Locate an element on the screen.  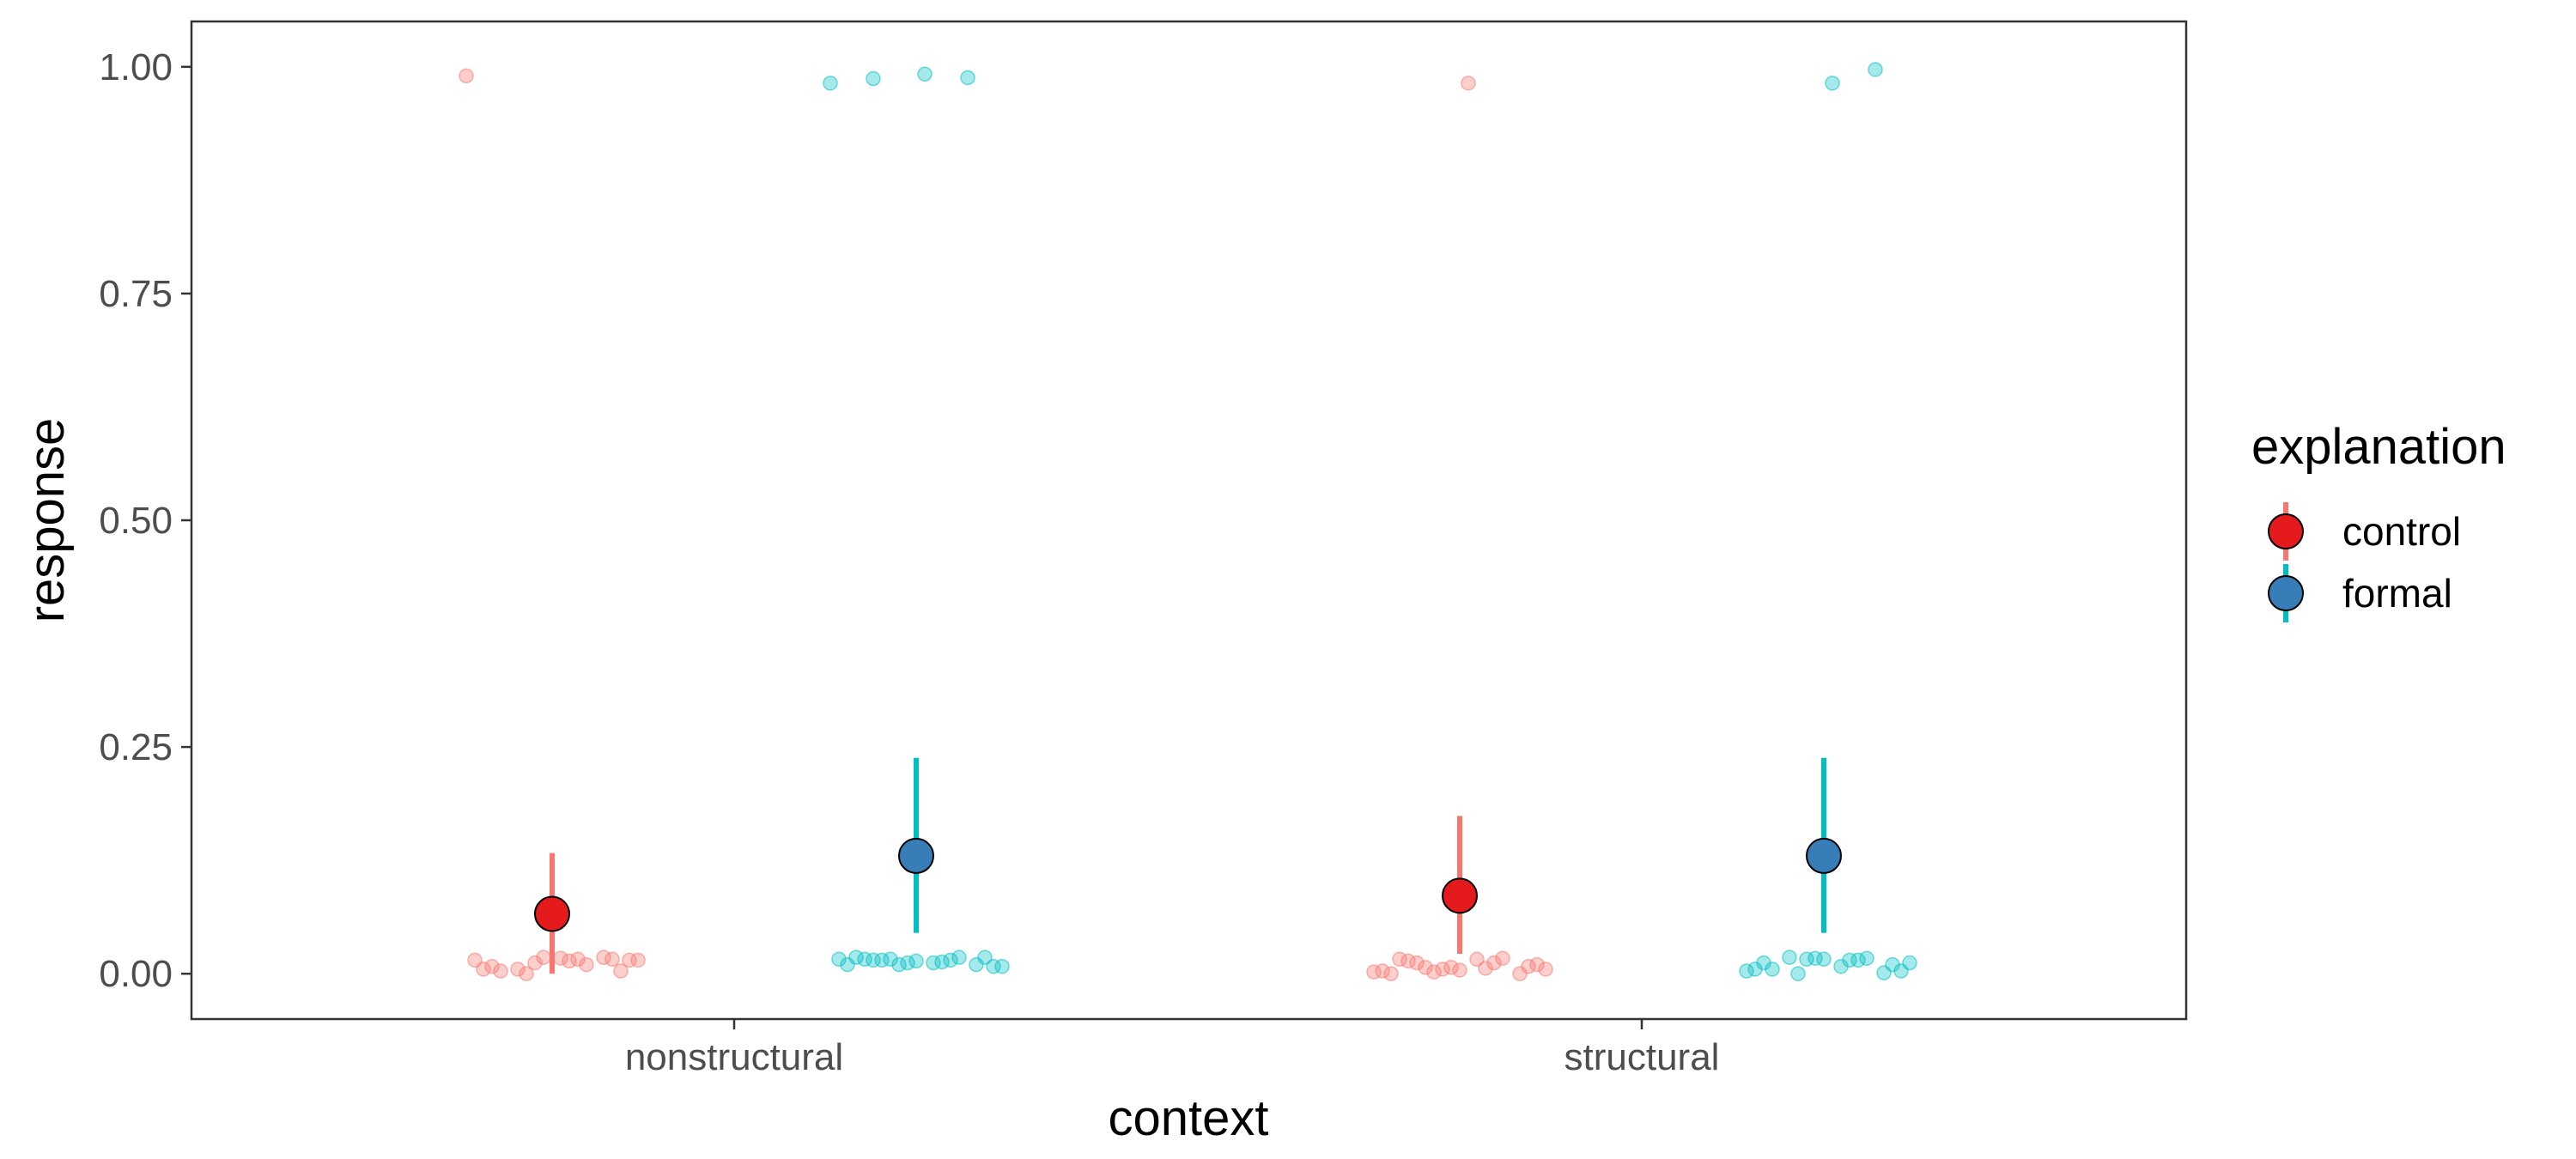
legend: explanation control formal is located at coordinates (2378, 520).